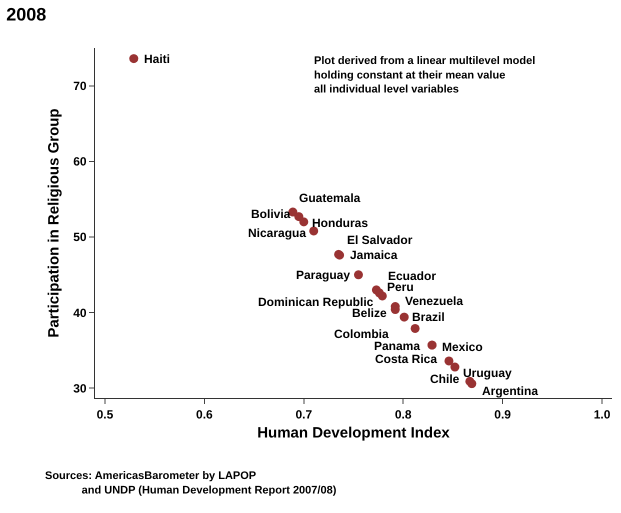 This screenshot has width=621, height=513. I want to click on source-note: Sources: AmericasBarometer by LAPOP and UNDP (Human Development Report 2007/08), so click(191, 483).